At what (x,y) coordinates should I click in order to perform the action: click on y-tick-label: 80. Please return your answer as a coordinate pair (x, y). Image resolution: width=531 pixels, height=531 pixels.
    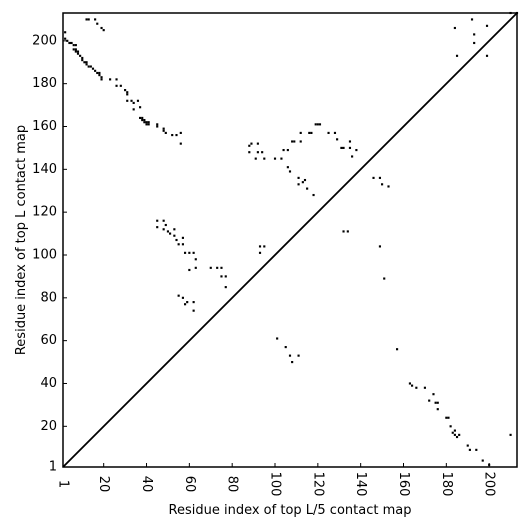
    Looking at the image, I should click on (48, 297).